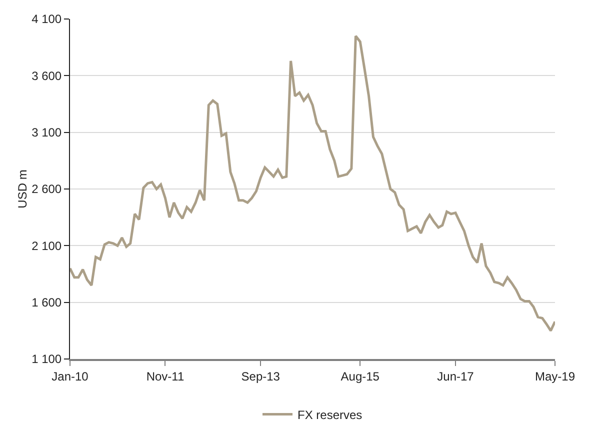 Image resolution: width=590 pixels, height=441 pixels. I want to click on y-tick-label: 2 100, so click(47, 245).